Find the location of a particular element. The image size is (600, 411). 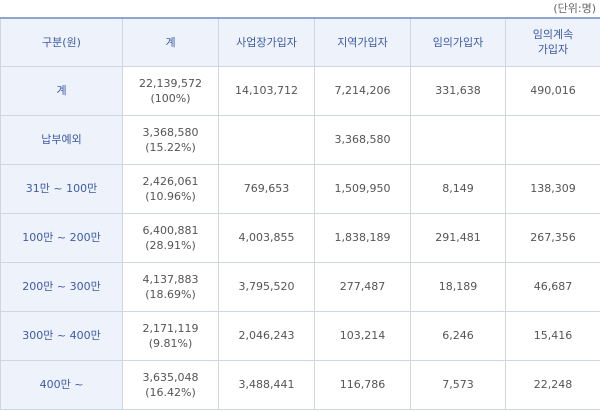

total-value: 3,635,048 is located at coordinates (170, 377).